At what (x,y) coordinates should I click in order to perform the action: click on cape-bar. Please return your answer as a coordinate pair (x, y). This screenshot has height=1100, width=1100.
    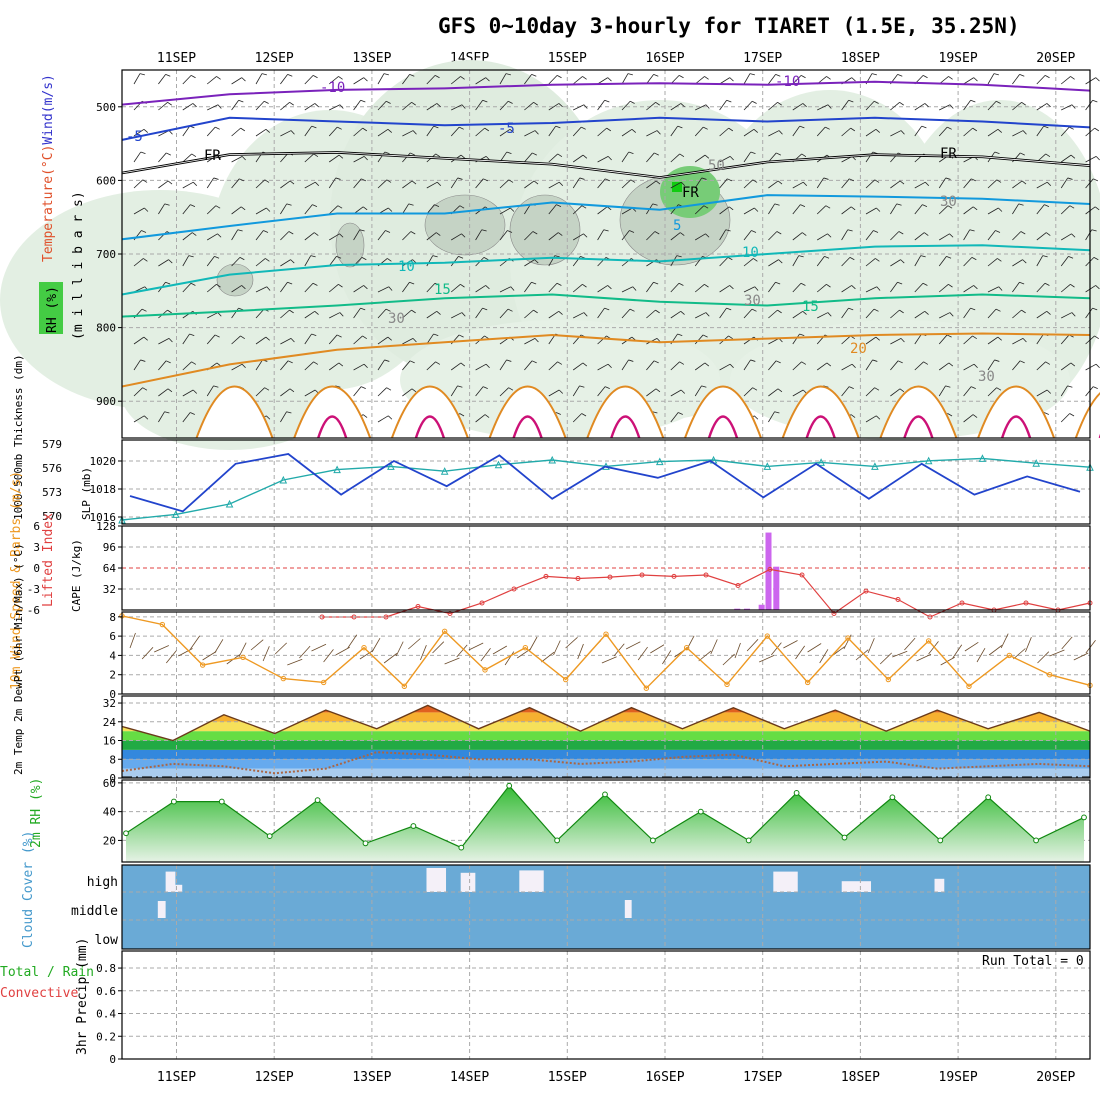
    Looking at the image, I should click on (747, 609).